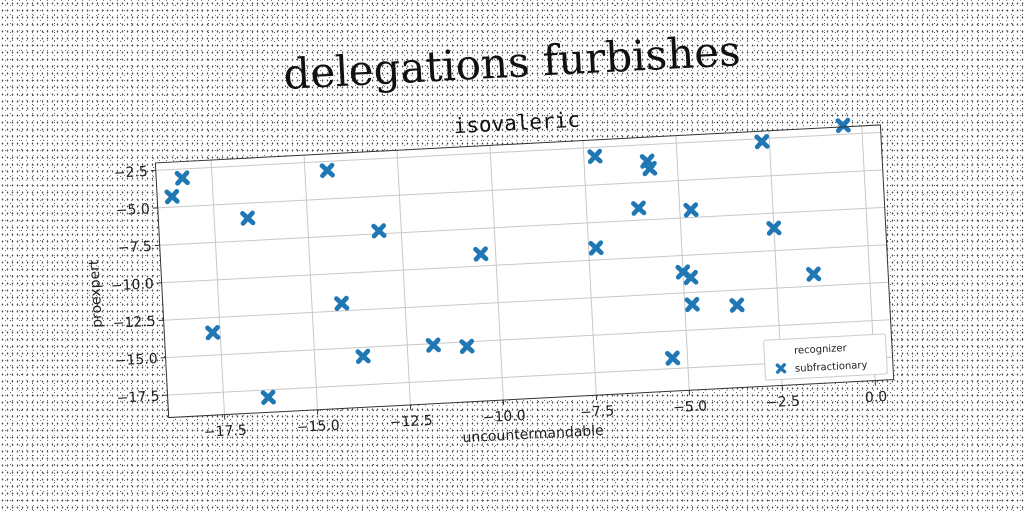 The height and width of the screenshot is (512, 1024). I want to click on legend-entry-recognizer: recognizer, so click(821, 350).